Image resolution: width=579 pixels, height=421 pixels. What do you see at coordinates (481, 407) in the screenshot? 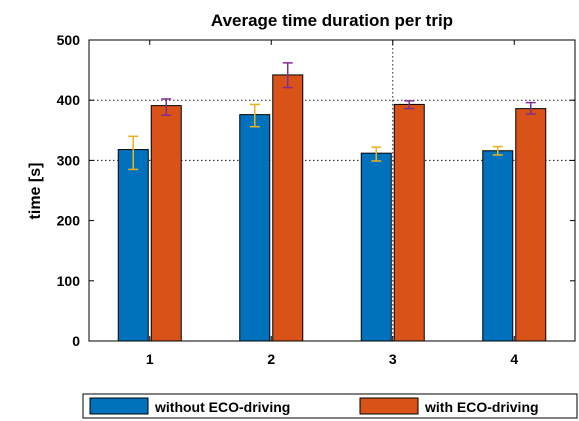
I see `legend-label-with-eco: with ECO-driving` at bounding box center [481, 407].